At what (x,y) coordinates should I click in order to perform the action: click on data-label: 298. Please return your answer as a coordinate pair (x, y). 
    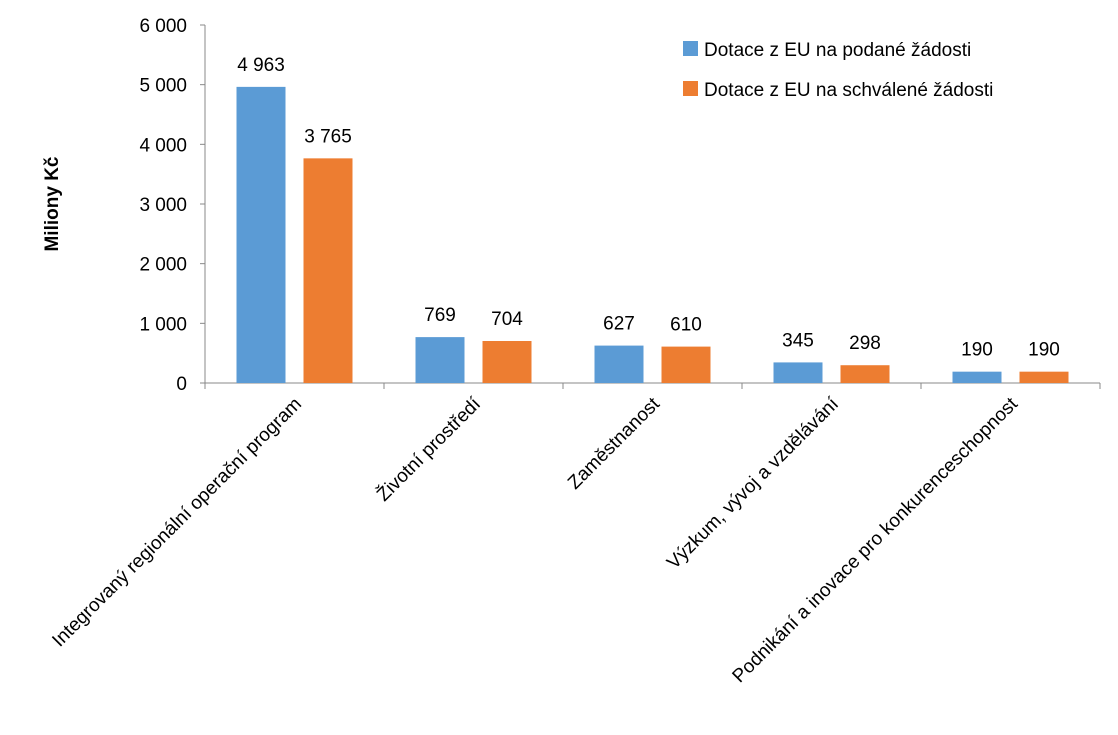
    Looking at the image, I should click on (865, 343).